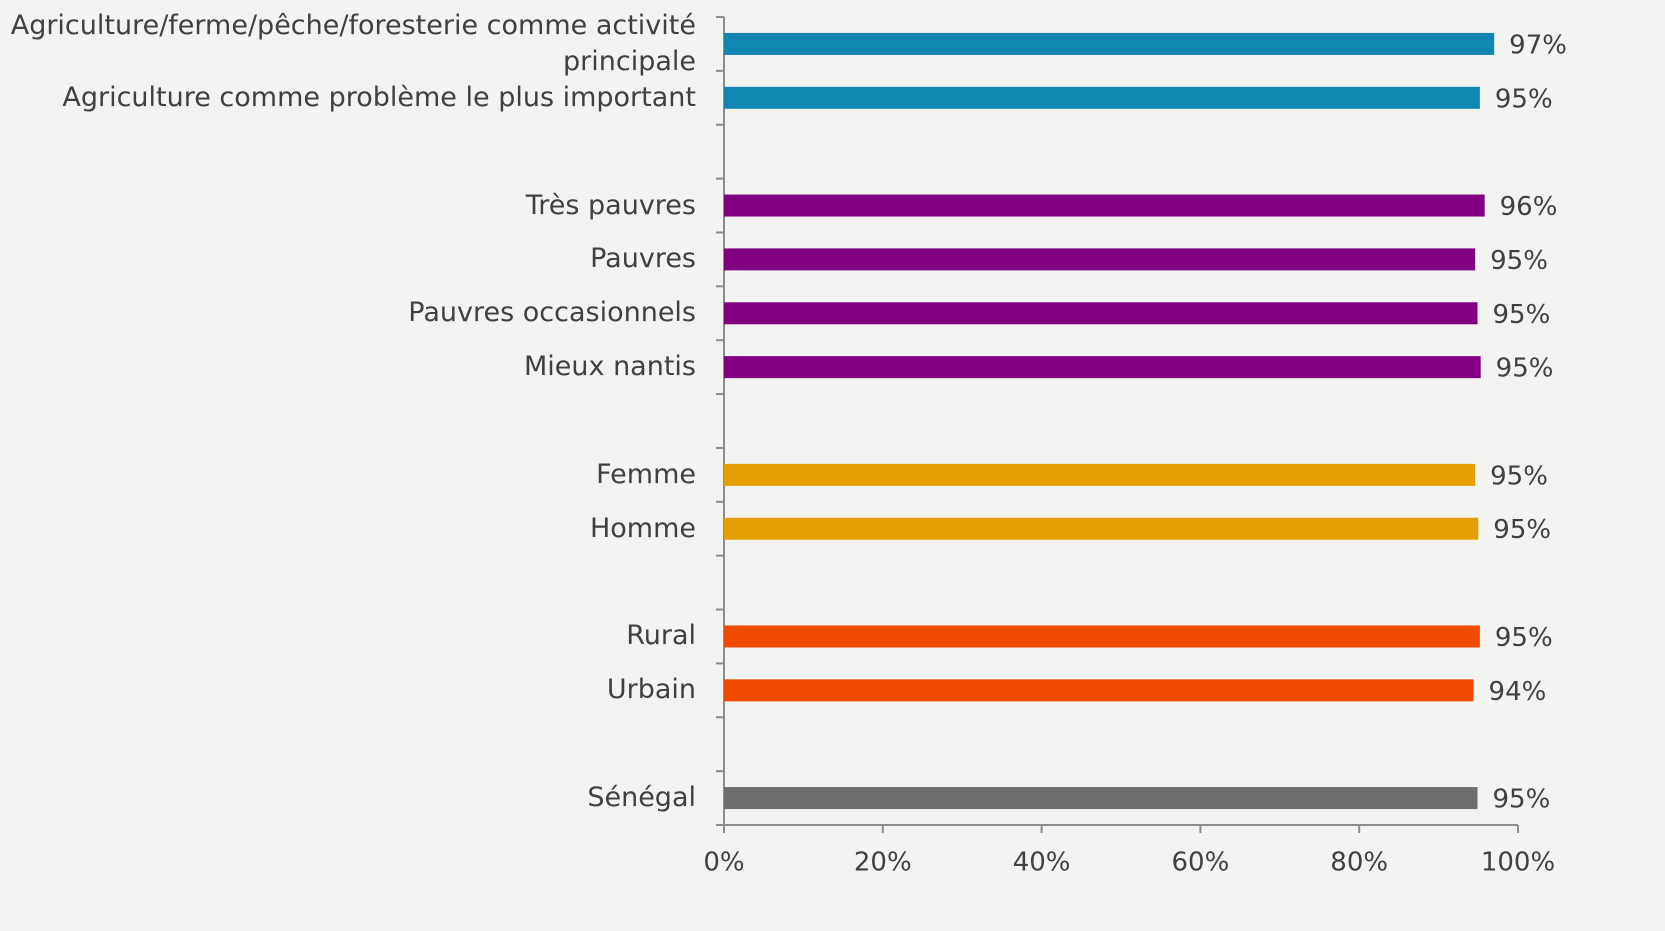  What do you see at coordinates (1538, 45) in the screenshot?
I see `data-label: 97%` at bounding box center [1538, 45].